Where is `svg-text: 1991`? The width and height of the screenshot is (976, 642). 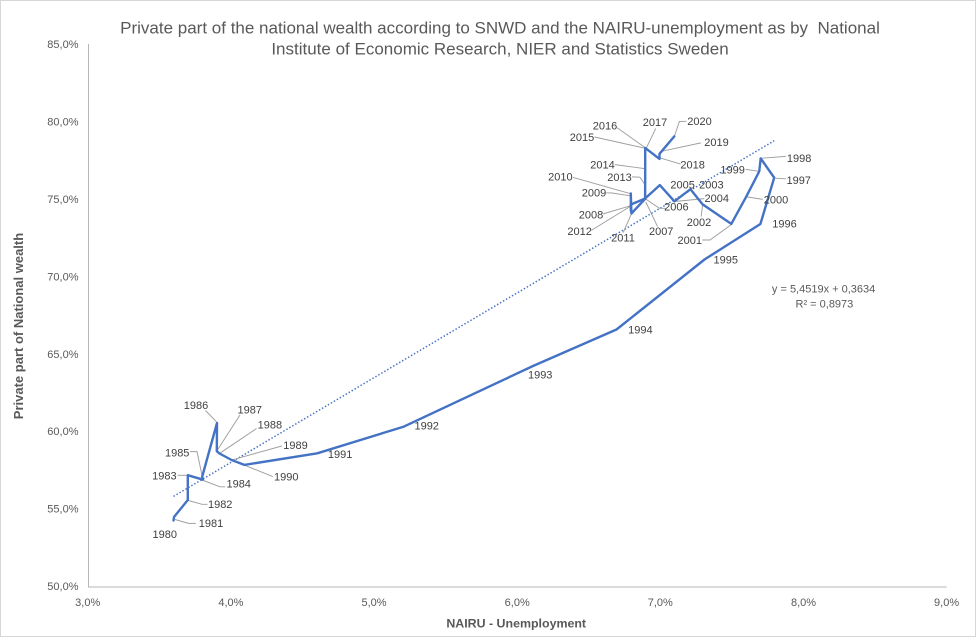 svg-text: 1991 is located at coordinates (340, 455).